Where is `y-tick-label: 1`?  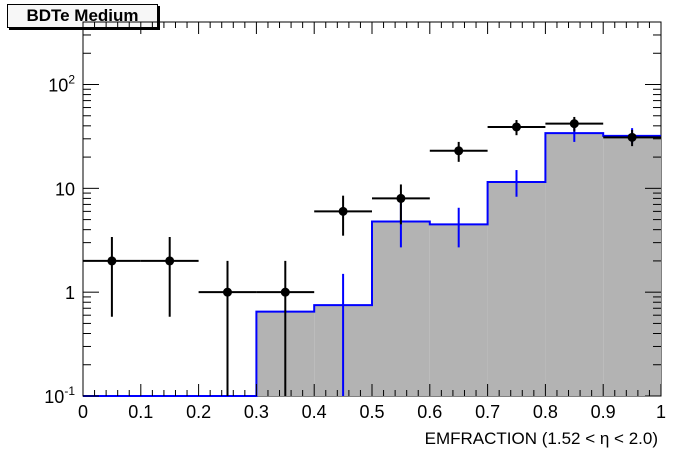 y-tick-label: 1 is located at coordinates (70, 293).